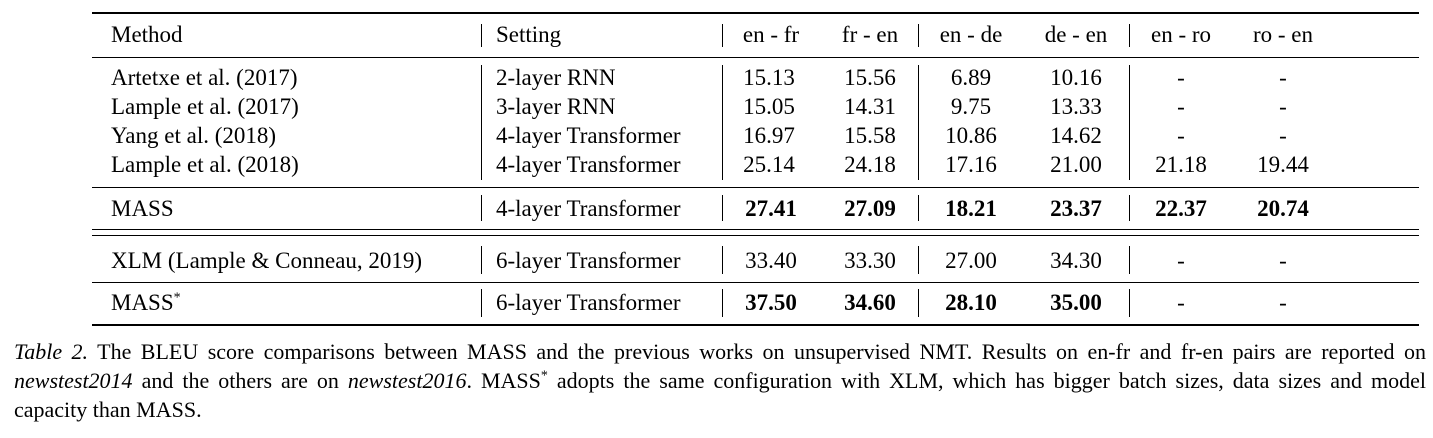 The height and width of the screenshot is (438, 1433). Describe the element at coordinates (771, 260) in the screenshot. I see `value-cell: 33.40` at that location.